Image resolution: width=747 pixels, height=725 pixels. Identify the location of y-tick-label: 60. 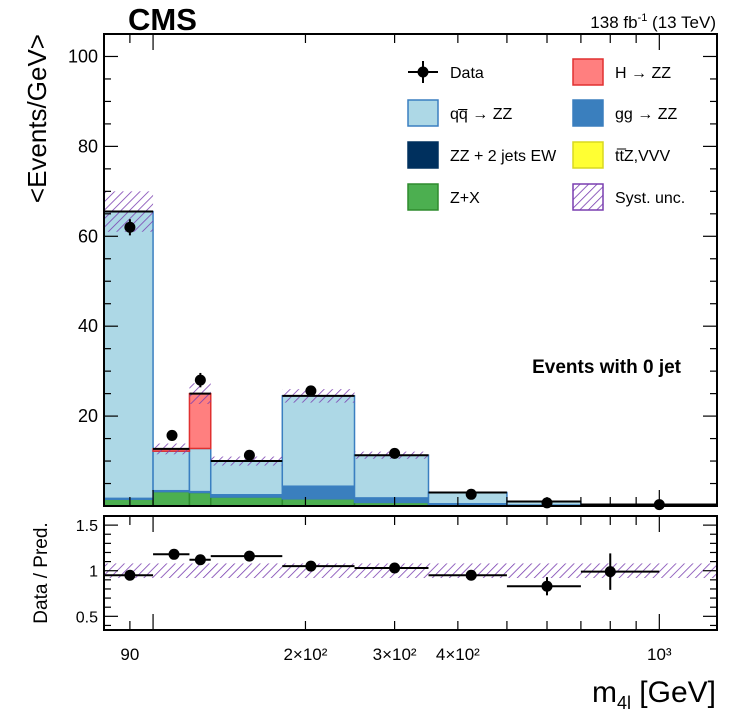
(88, 236).